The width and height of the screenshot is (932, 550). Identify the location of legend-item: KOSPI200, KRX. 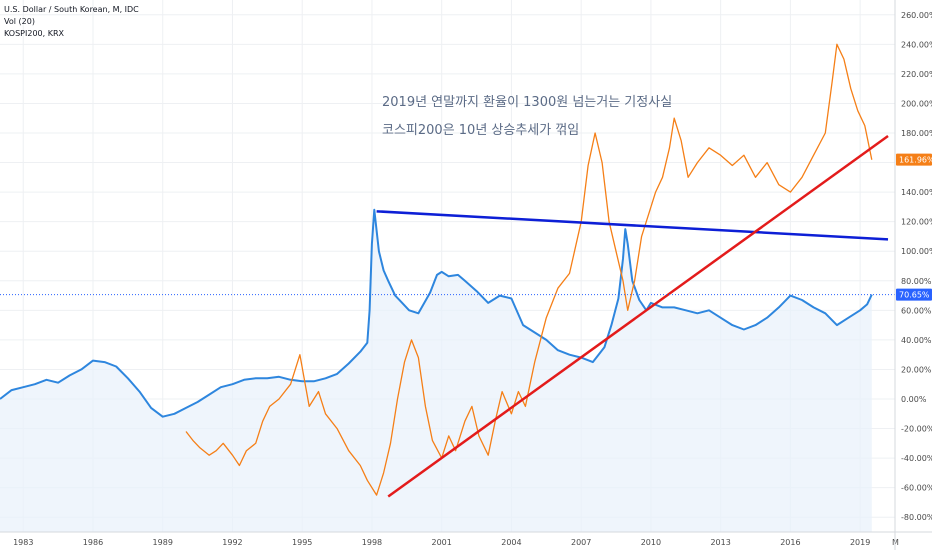
(34, 33).